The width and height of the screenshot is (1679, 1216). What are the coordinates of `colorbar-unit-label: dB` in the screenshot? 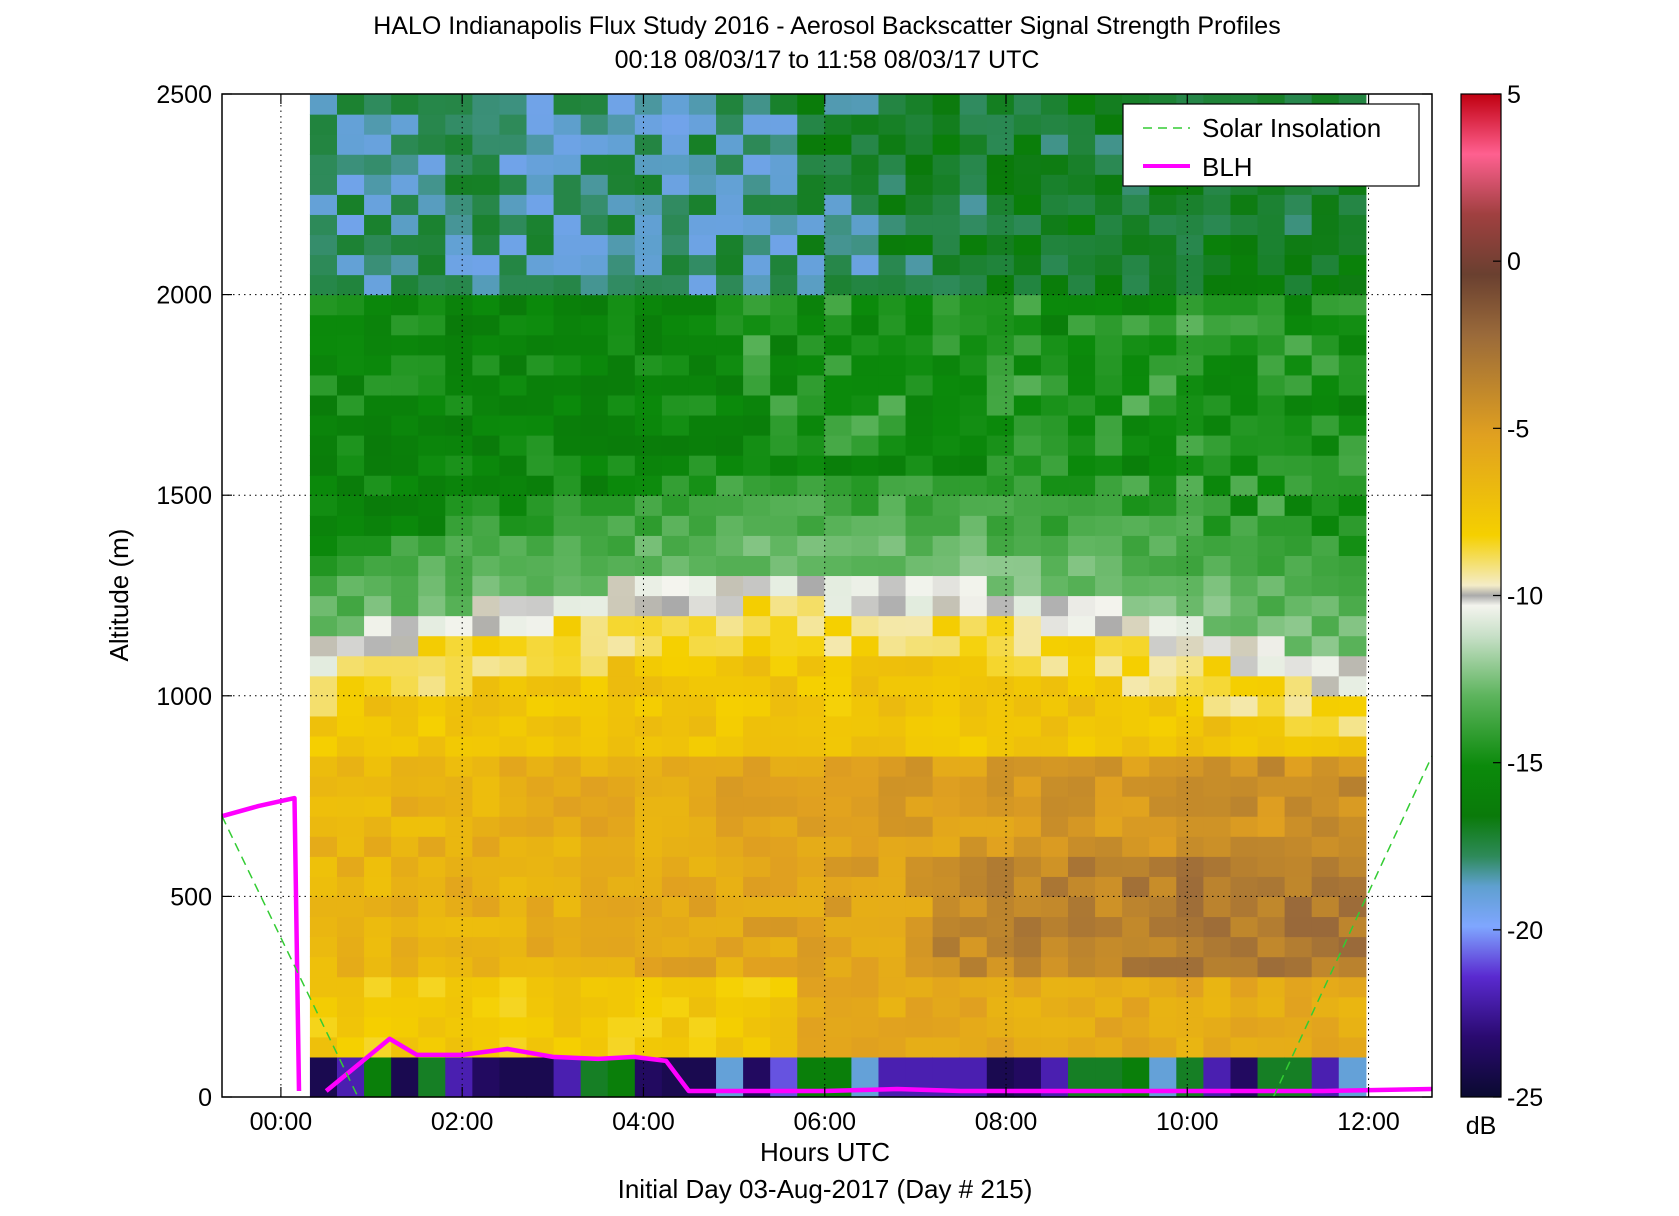 It's located at (1481, 1126).